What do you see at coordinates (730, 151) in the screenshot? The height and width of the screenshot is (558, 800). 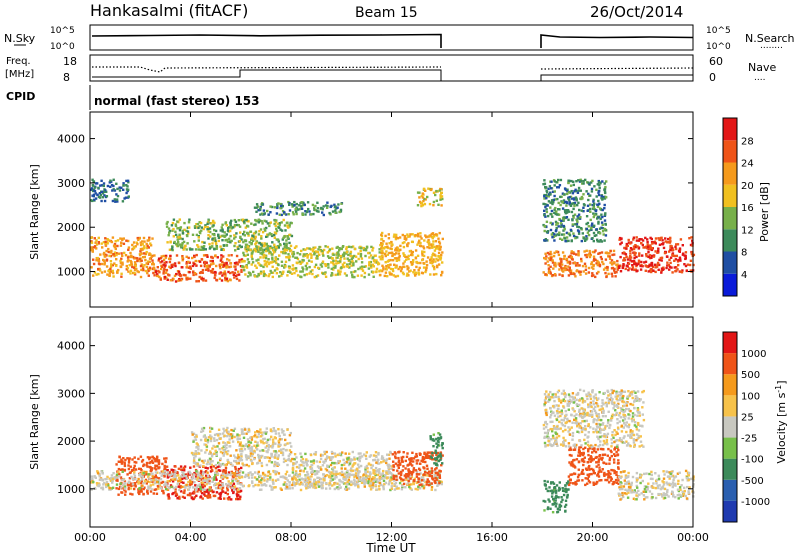 I see `colorbar-swatch` at bounding box center [730, 151].